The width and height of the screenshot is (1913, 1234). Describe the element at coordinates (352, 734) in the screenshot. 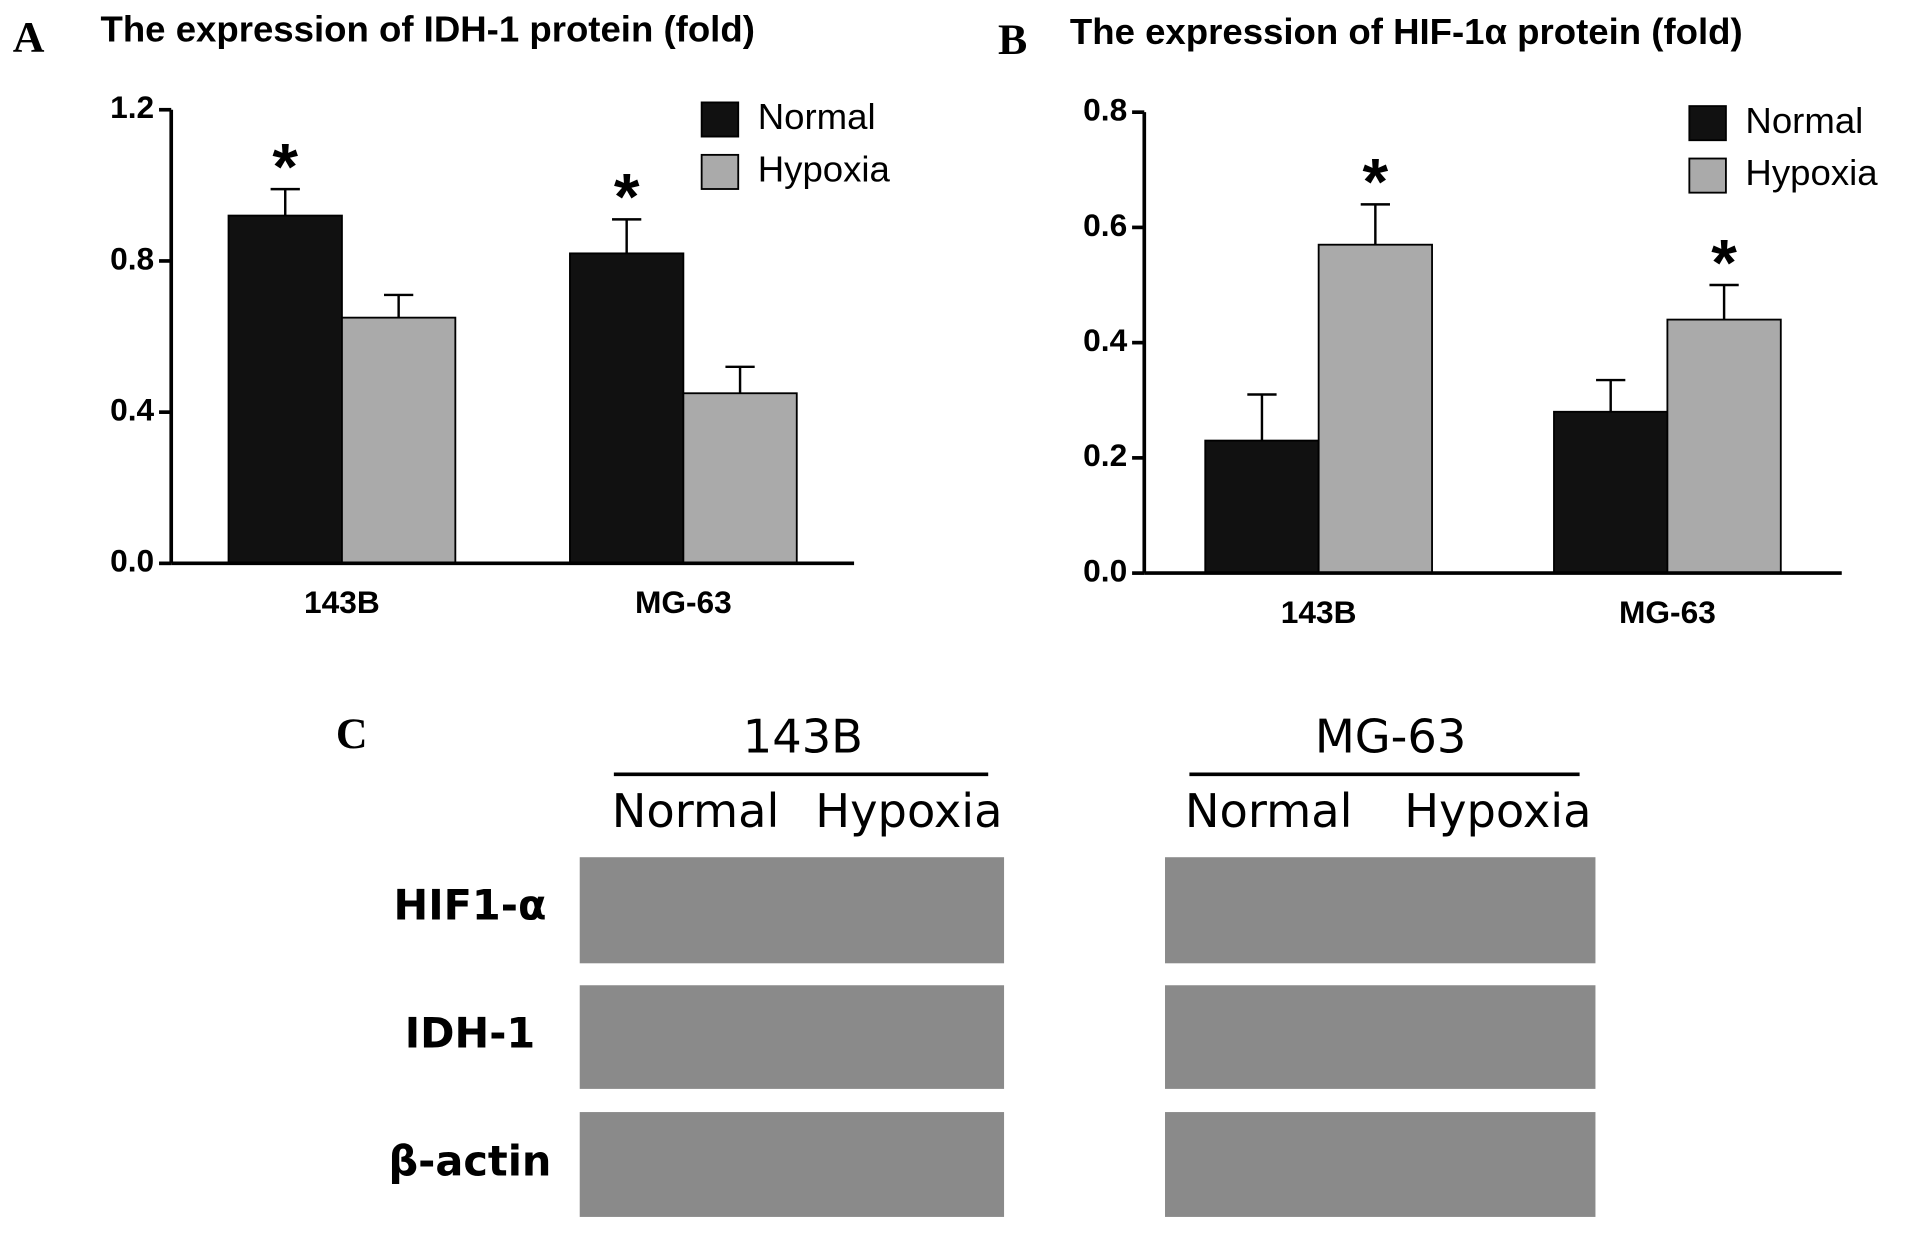

I see `panel-label: C` at that location.